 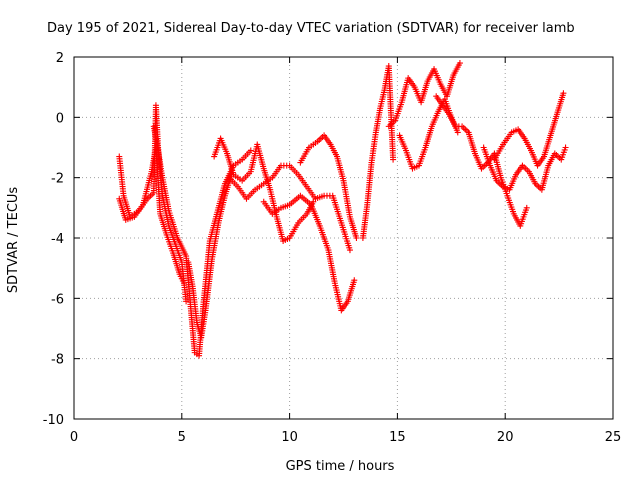 I want to click on y-tick-label: -2, so click(x=57, y=179).